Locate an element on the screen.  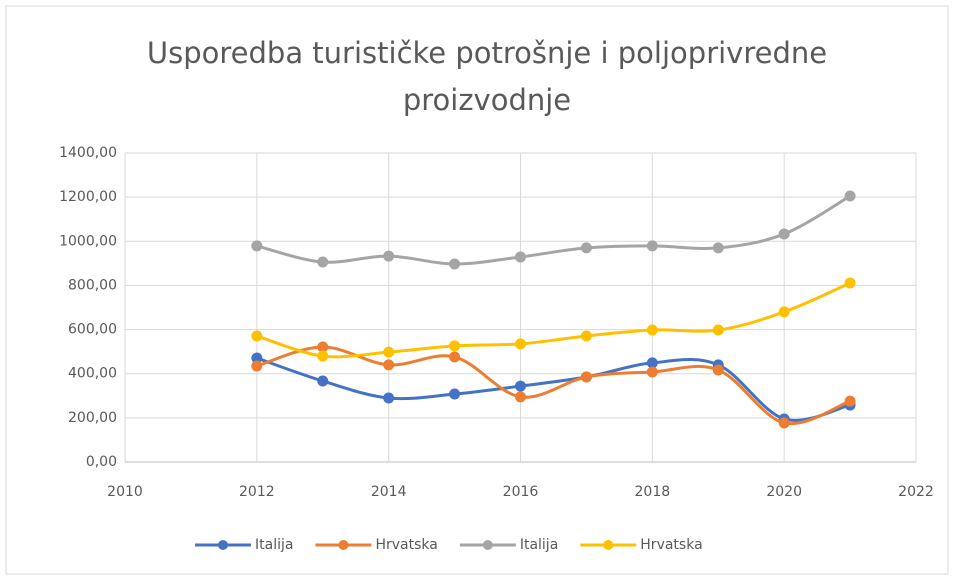
y-tick-label: 1000,00 is located at coordinates (88, 241).